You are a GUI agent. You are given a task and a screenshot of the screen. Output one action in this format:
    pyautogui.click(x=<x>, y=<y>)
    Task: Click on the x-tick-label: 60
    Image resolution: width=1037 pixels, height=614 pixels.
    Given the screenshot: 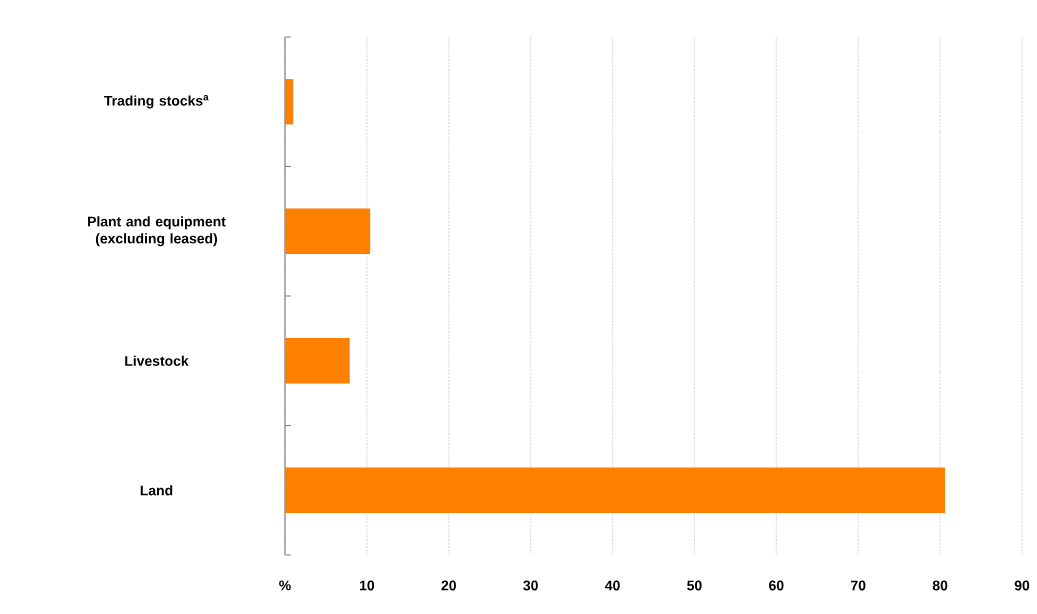 What is the action you would take?
    pyautogui.click(x=776, y=585)
    